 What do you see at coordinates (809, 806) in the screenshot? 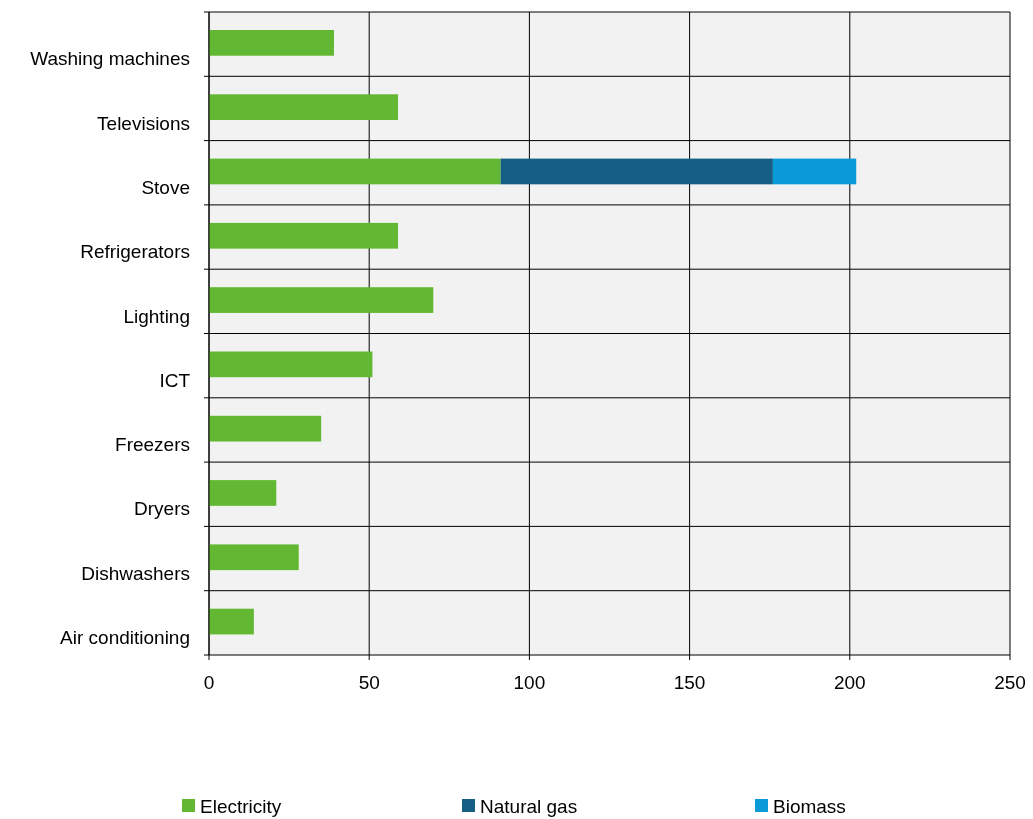
I see `legend-label: Biomass` at bounding box center [809, 806].